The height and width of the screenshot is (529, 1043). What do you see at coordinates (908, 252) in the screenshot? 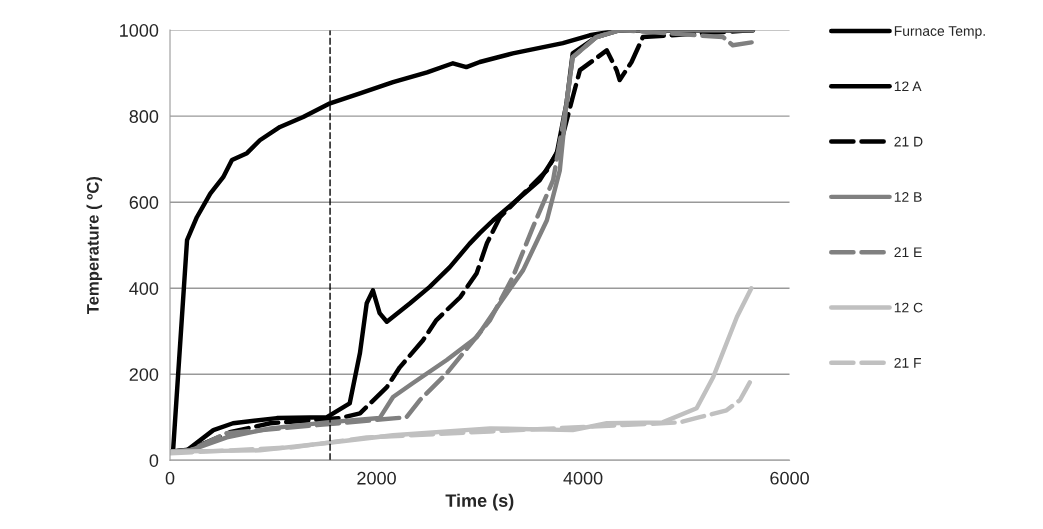
I see `legend-label: 21 E` at bounding box center [908, 252].